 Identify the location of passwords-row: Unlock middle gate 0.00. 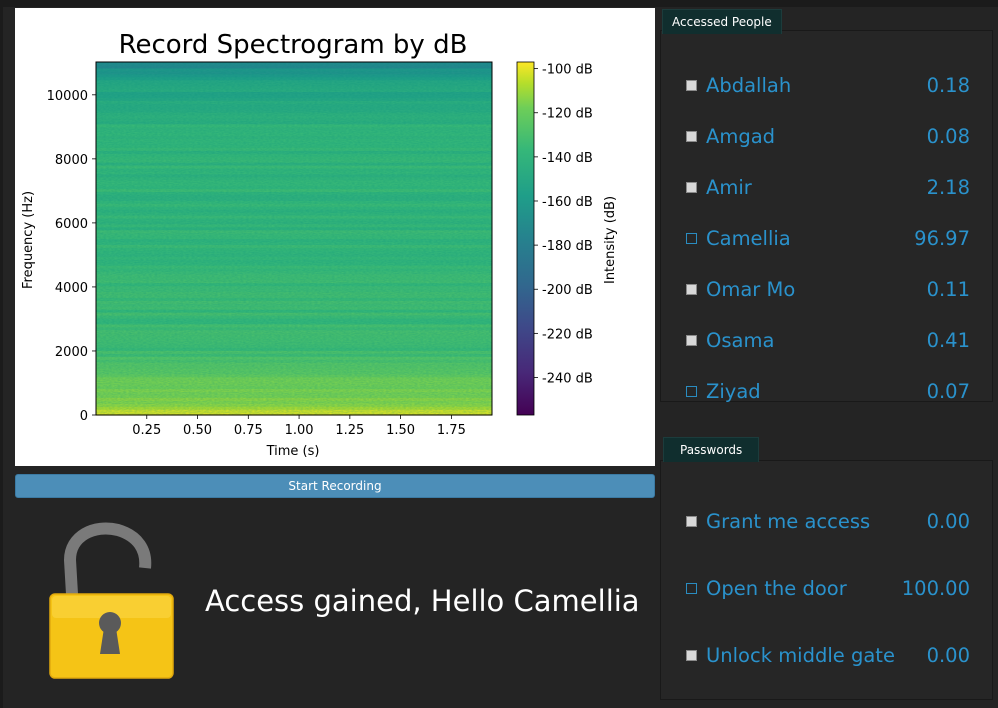
(828, 657).